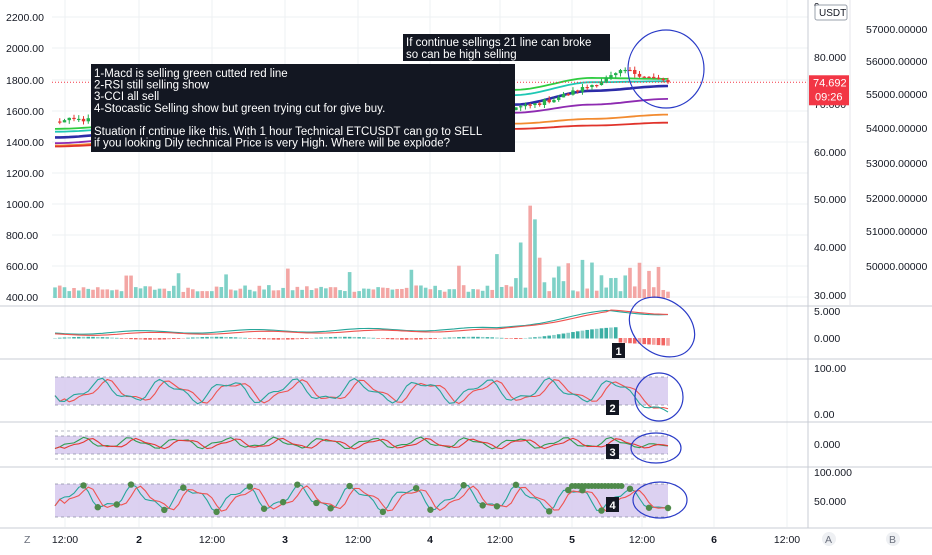  Describe the element at coordinates (619, 352) in the screenshot. I see `panel-marker-label: 1` at that location.